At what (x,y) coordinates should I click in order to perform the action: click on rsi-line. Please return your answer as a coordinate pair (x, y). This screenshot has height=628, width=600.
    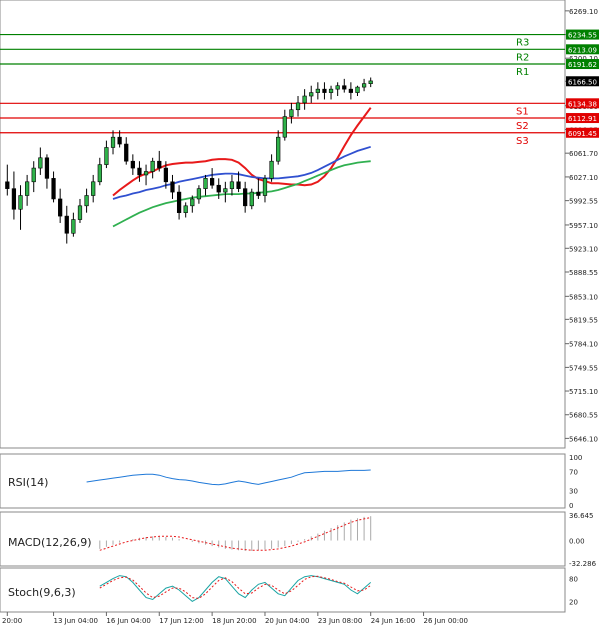
    Looking at the image, I should click on (228, 477).